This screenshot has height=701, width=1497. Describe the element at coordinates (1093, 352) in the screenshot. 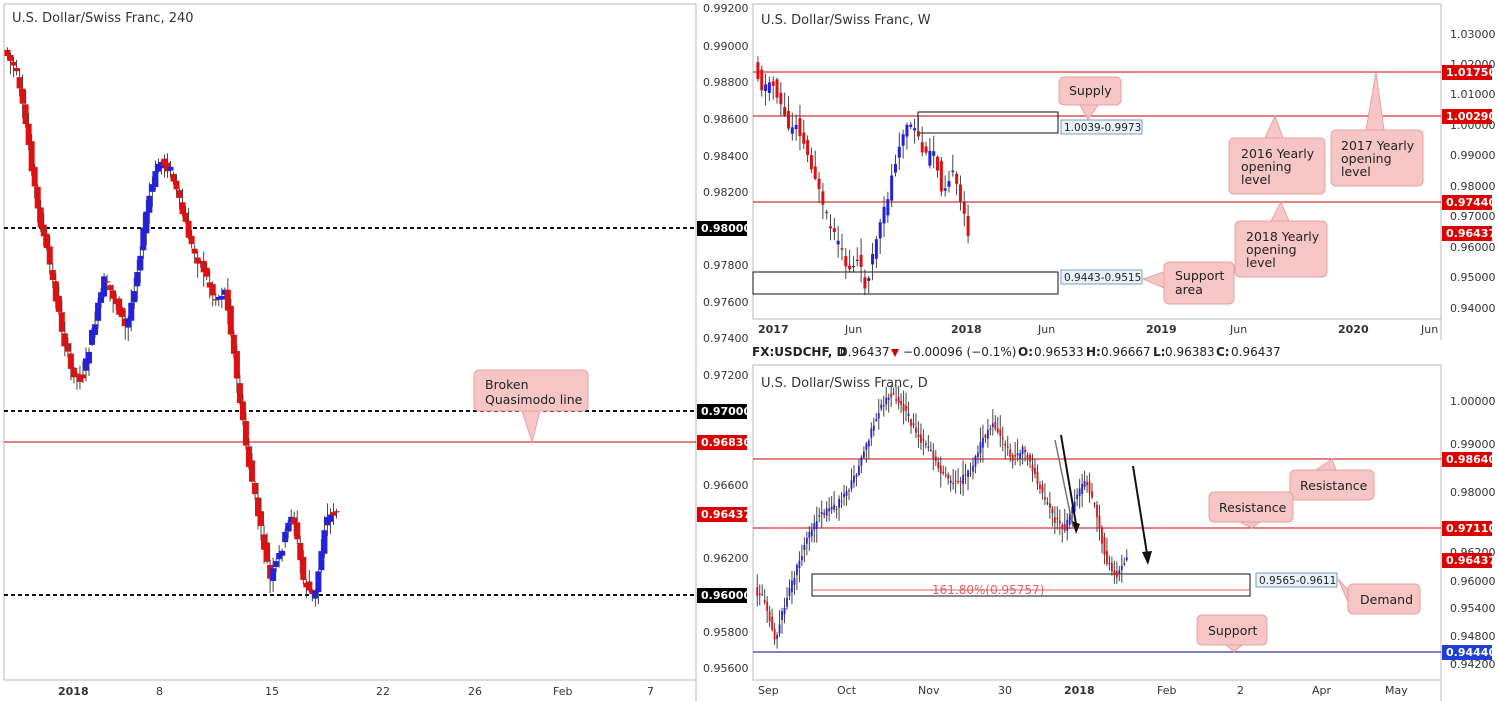

I see `info-high-label: H:` at that location.